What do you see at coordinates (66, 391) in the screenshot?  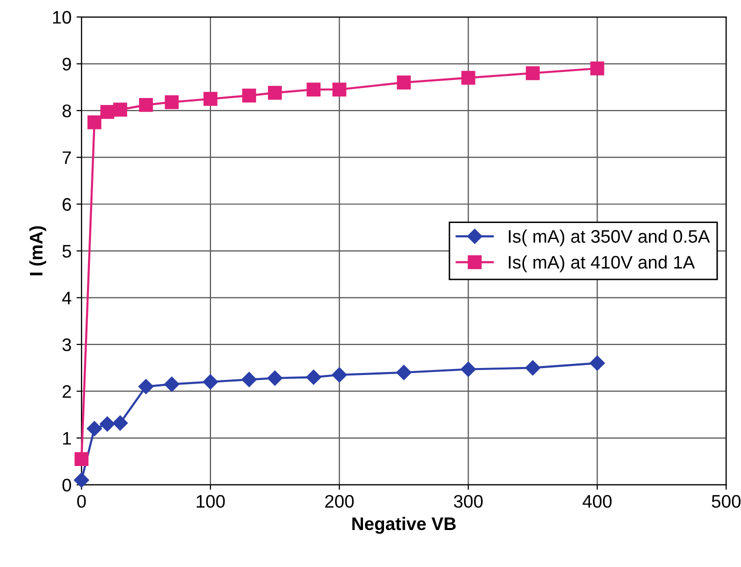 I see `y-tick-label: 2` at bounding box center [66, 391].